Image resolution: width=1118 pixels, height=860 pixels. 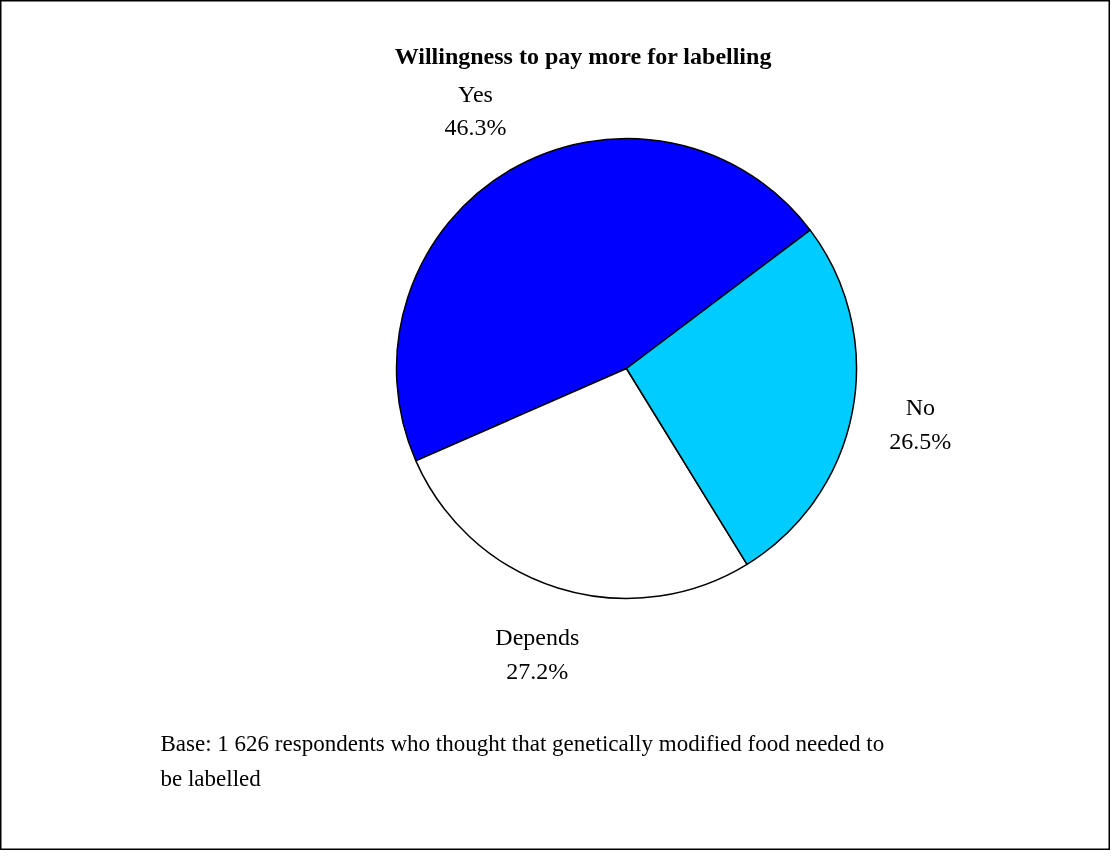 I want to click on data-label: 27.2%, so click(x=537, y=670).